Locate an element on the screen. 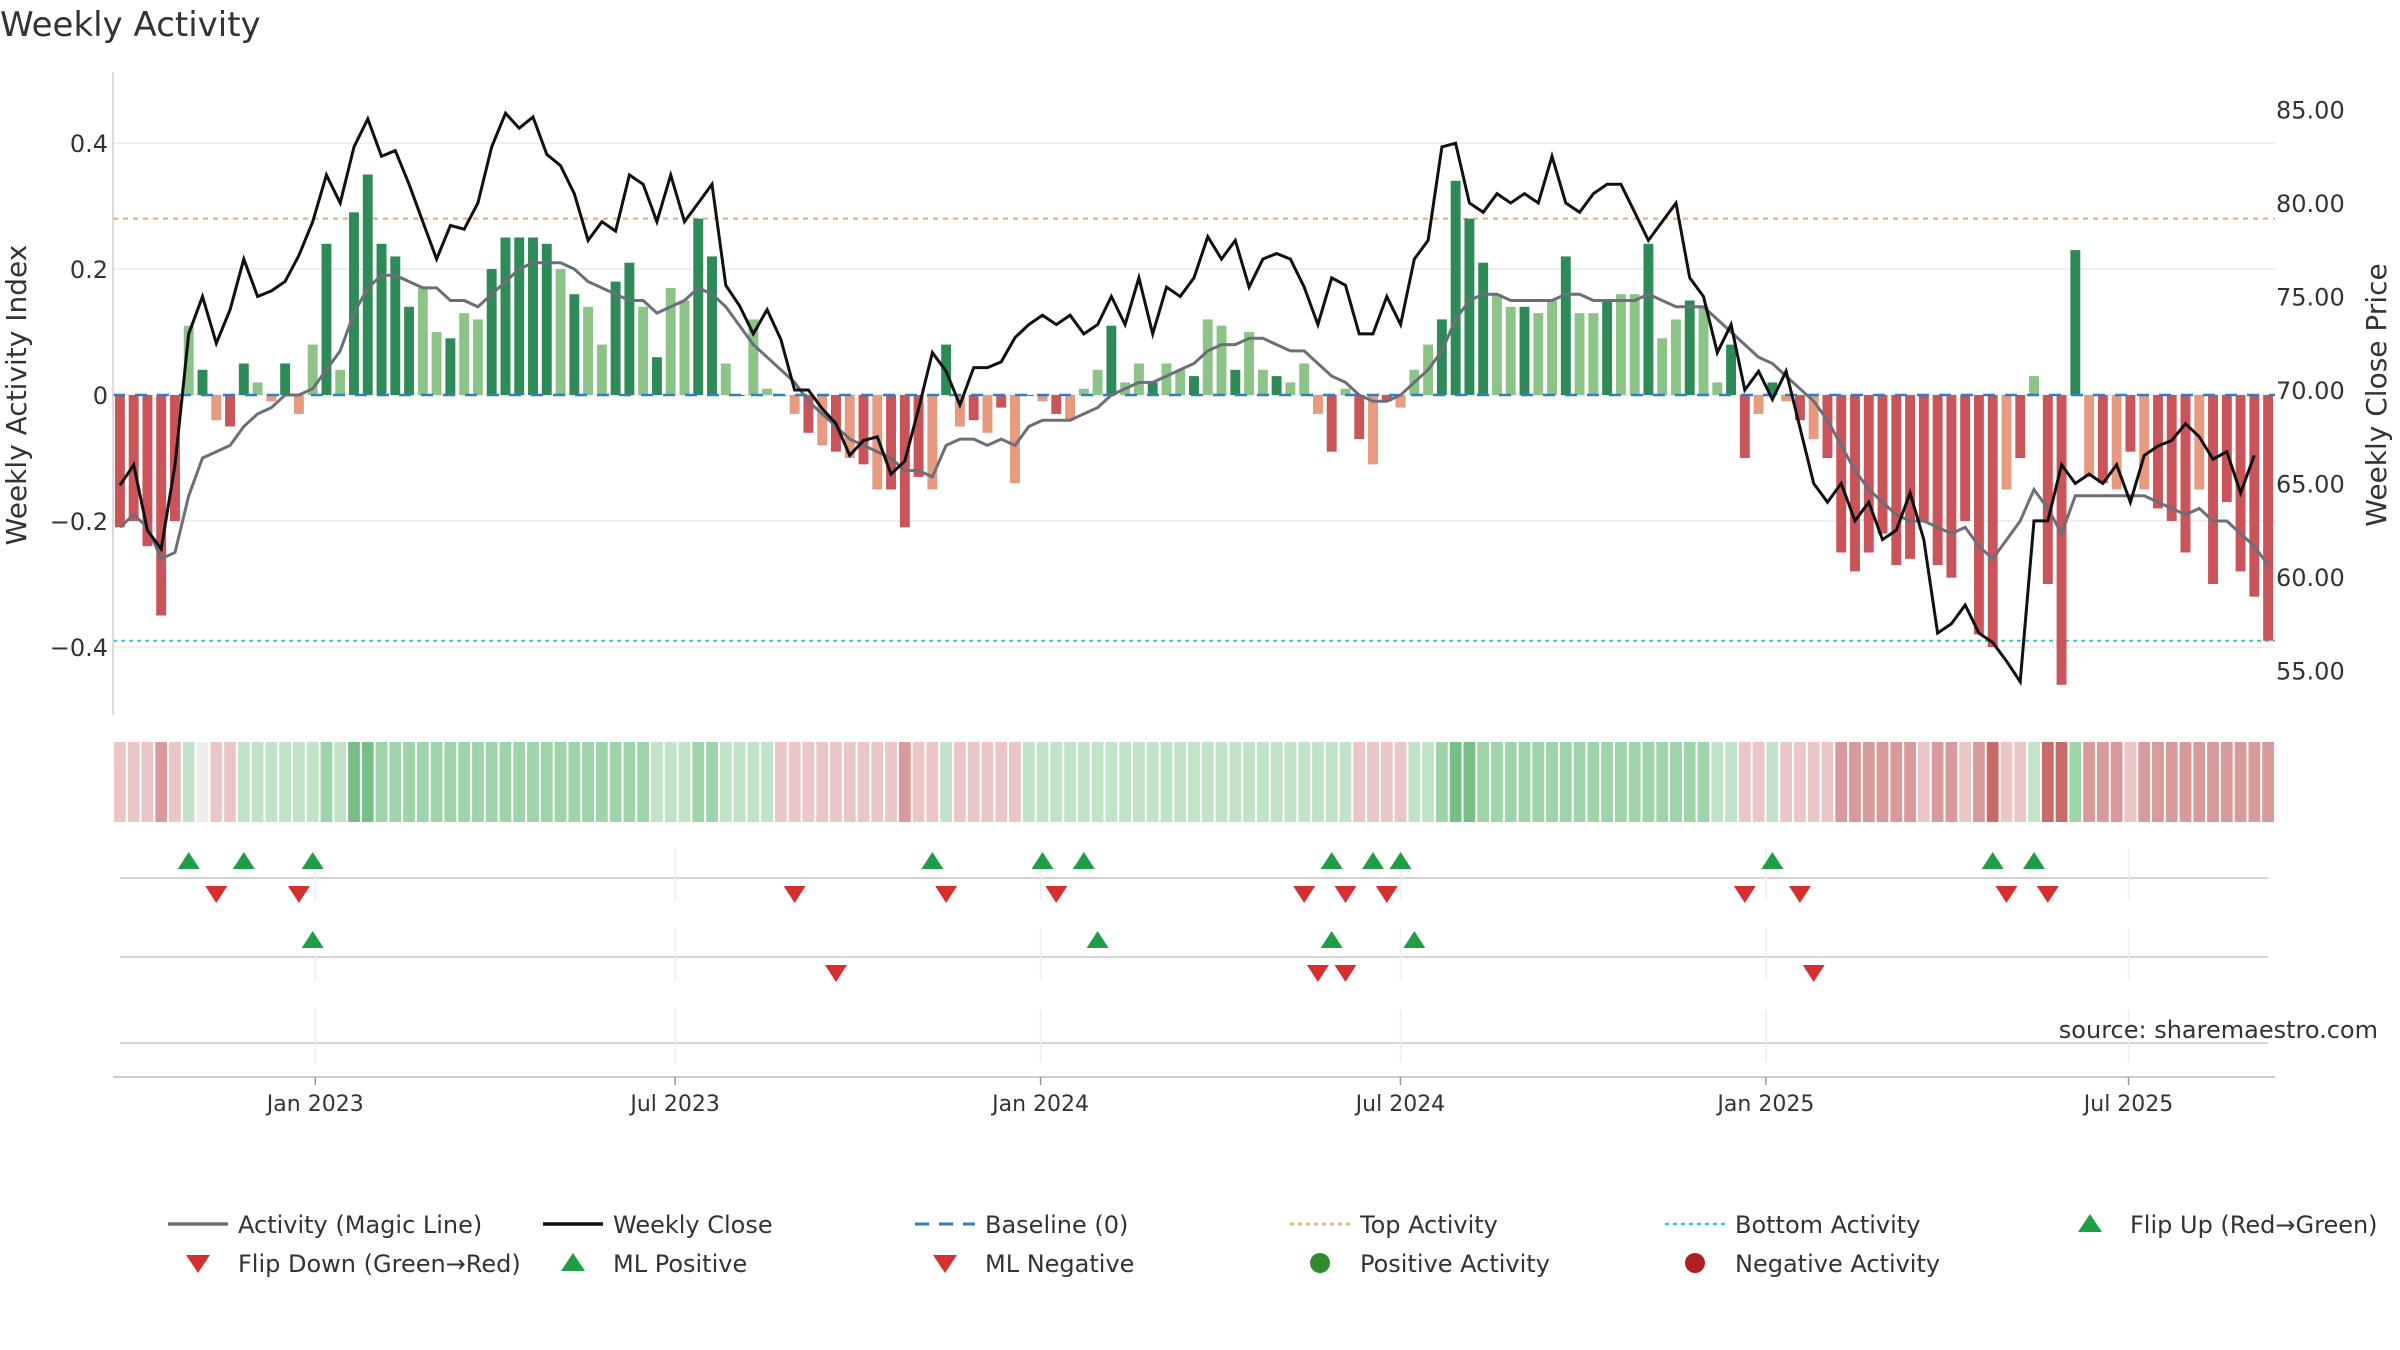 Image resolution: width=2400 pixels, height=1350 pixels. legend-item: Top Activity is located at coordinates (1394, 1225).